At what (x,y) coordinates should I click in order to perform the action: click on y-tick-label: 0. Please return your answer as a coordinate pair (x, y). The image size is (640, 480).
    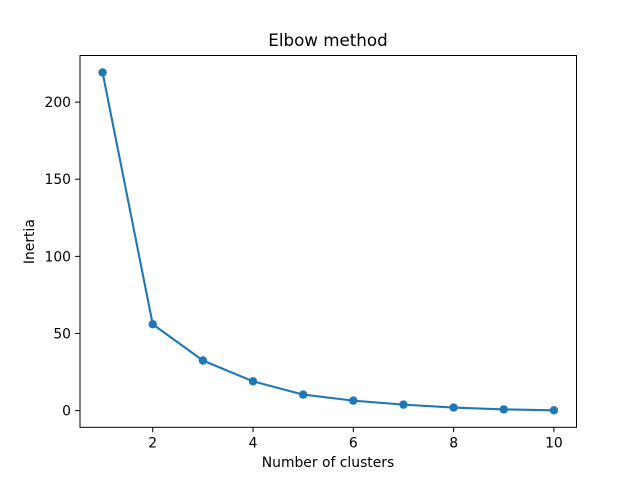
    Looking at the image, I should click on (66, 412).